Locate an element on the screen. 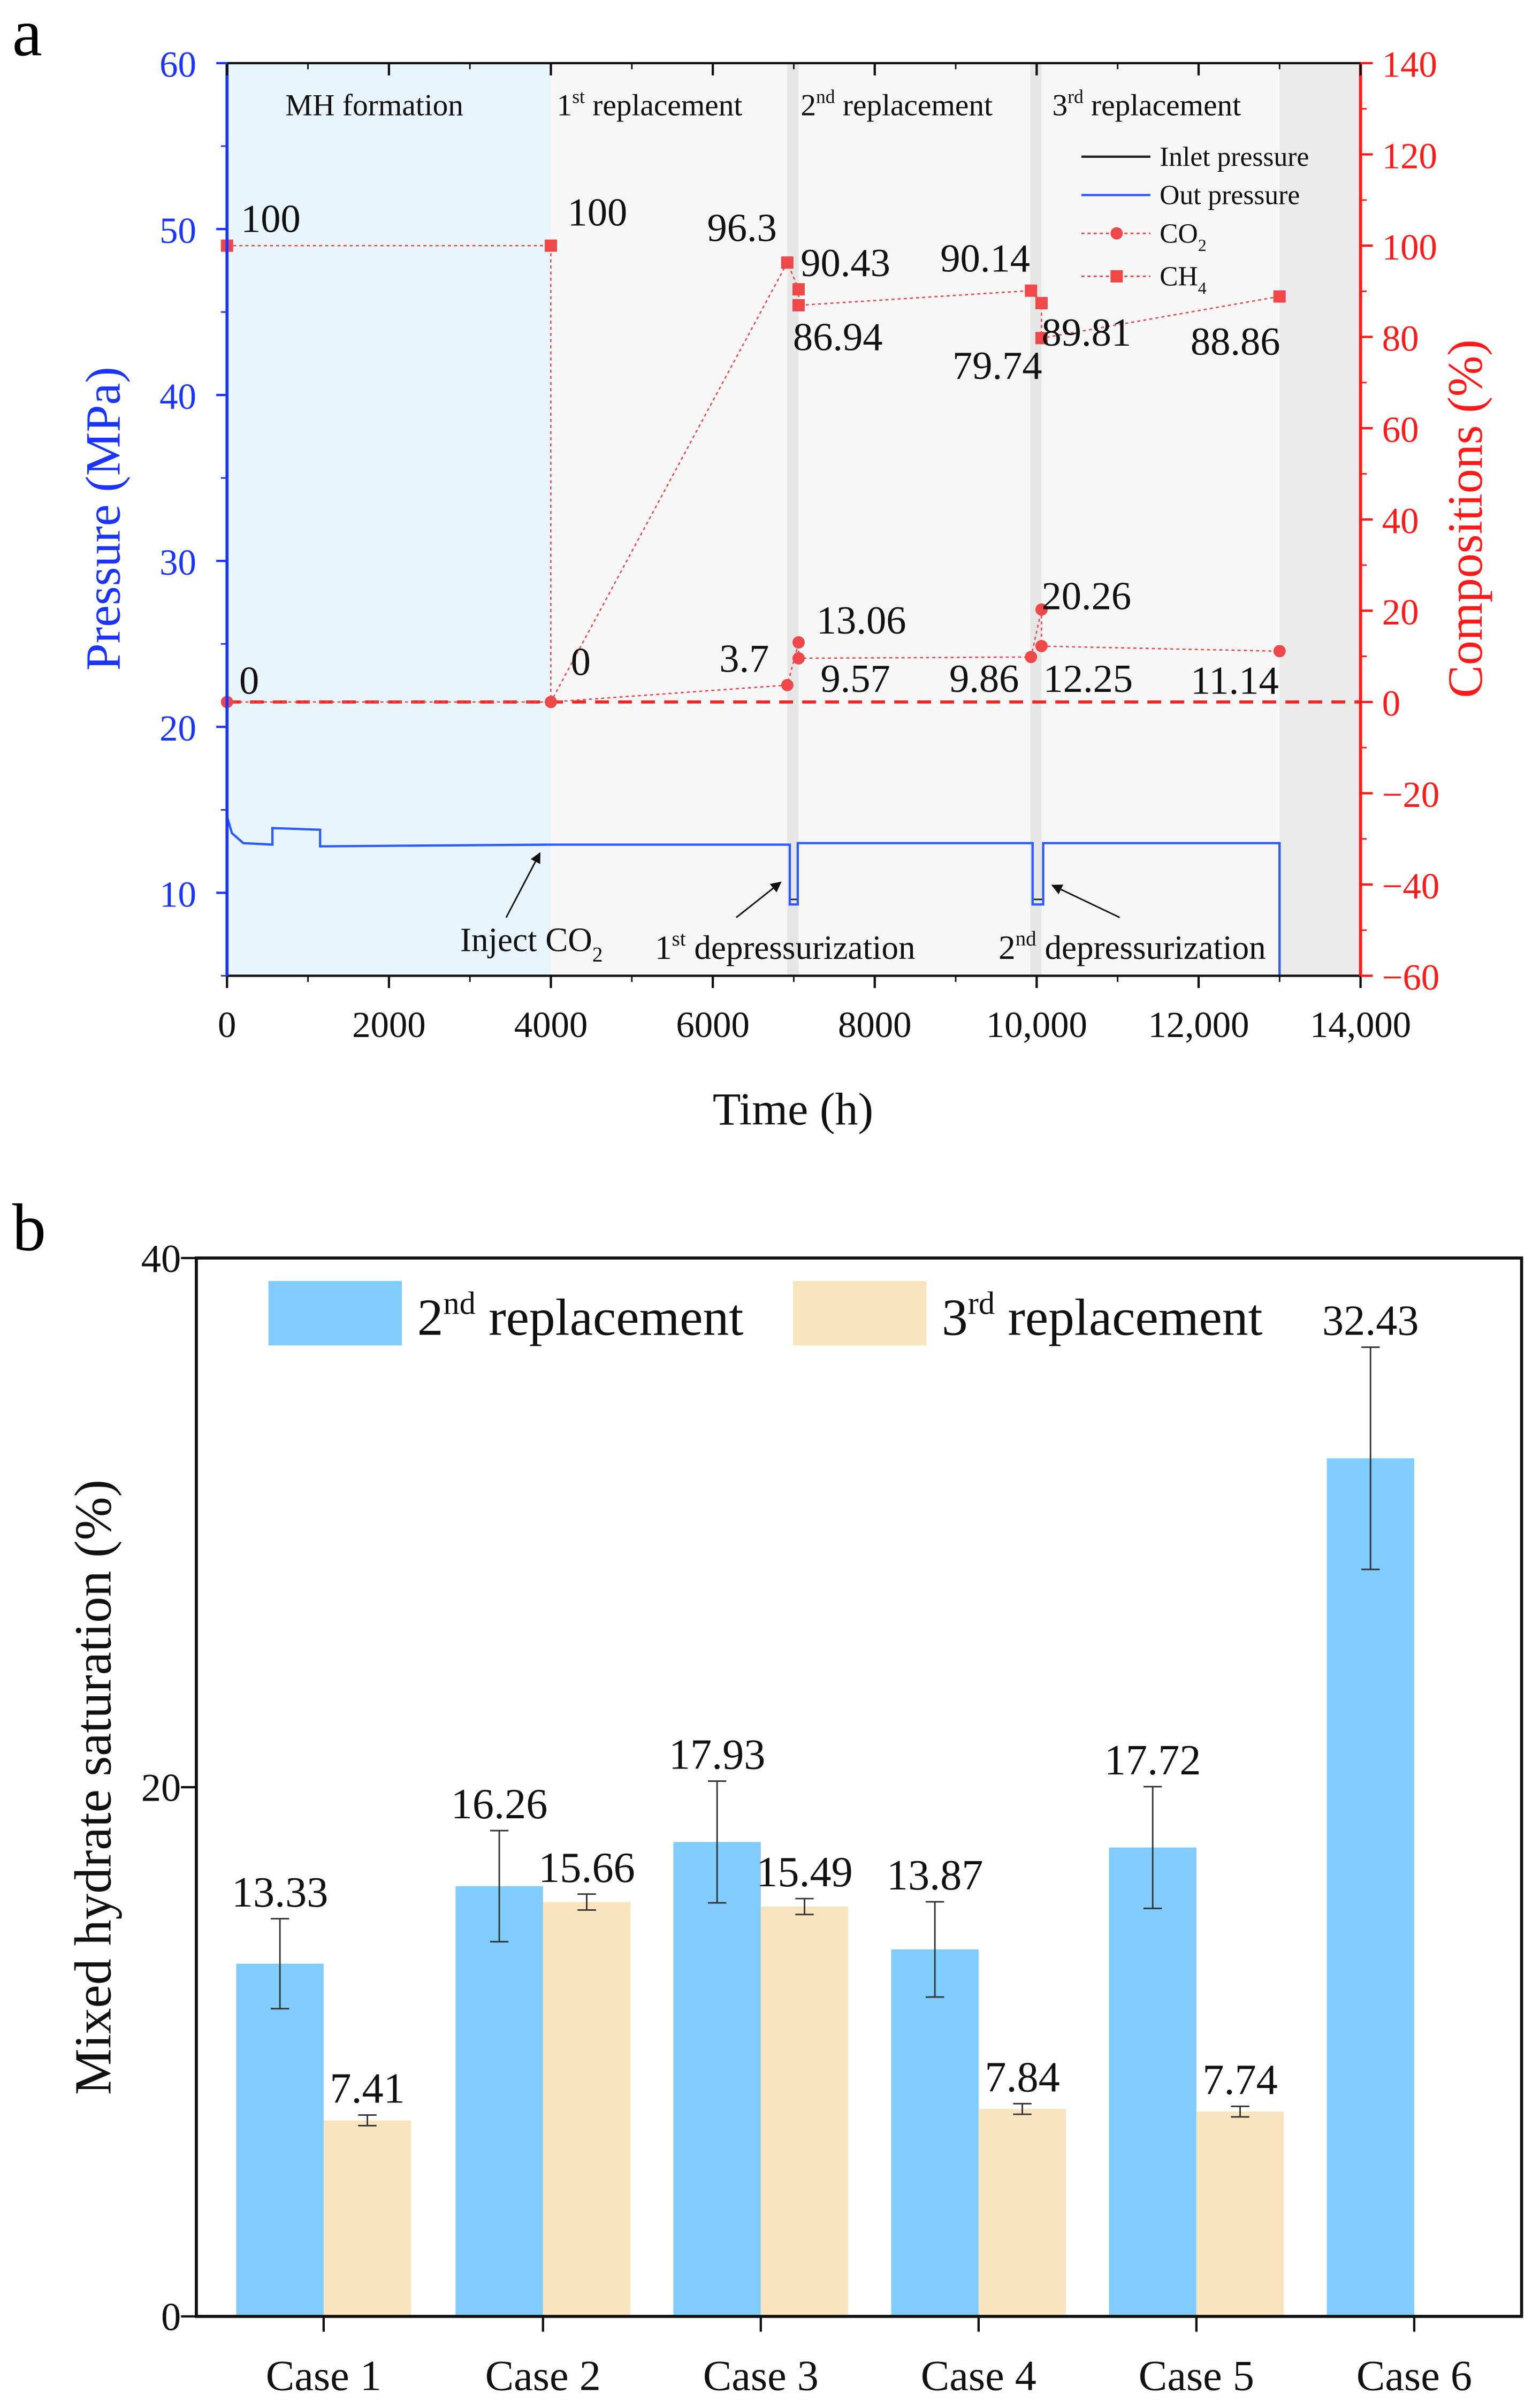  bar-value-label: 7.41 is located at coordinates (367, 2089).